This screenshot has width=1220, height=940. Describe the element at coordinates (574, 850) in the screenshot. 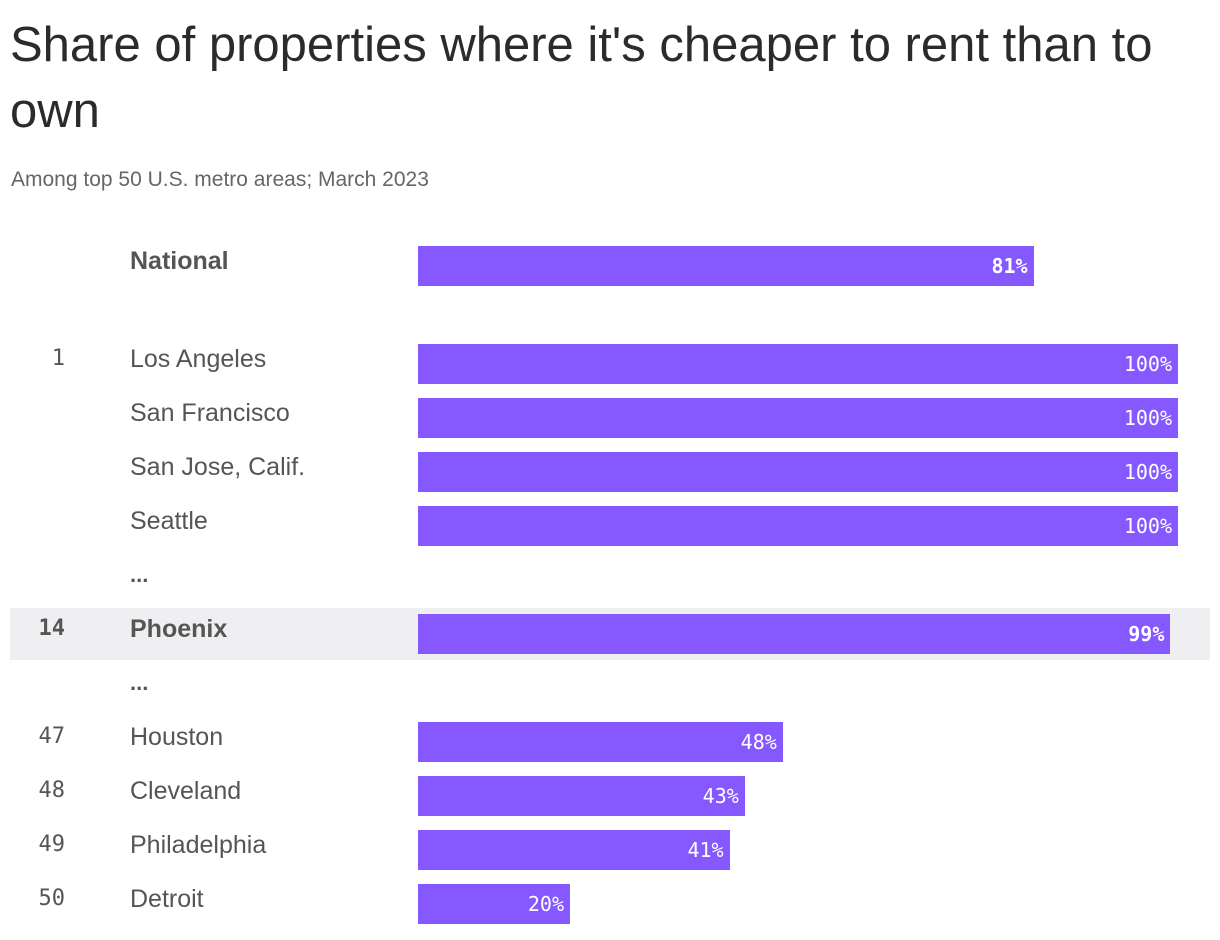

I see `bar: 41%` at that location.